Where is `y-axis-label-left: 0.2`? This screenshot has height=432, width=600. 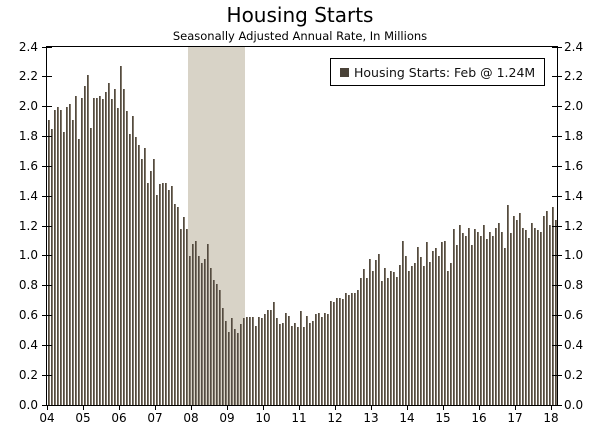 y-axis-label-left: 0.2 is located at coordinates (28, 374).